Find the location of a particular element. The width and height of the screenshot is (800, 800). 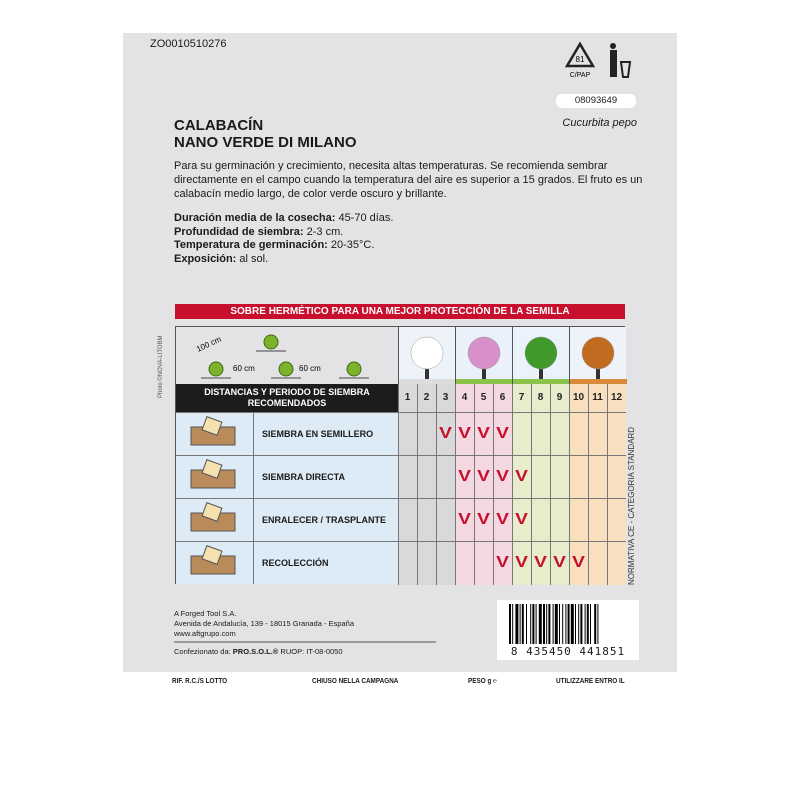

footer-lot: RIF. R.C./S LOTTO is located at coordinates (200, 680).